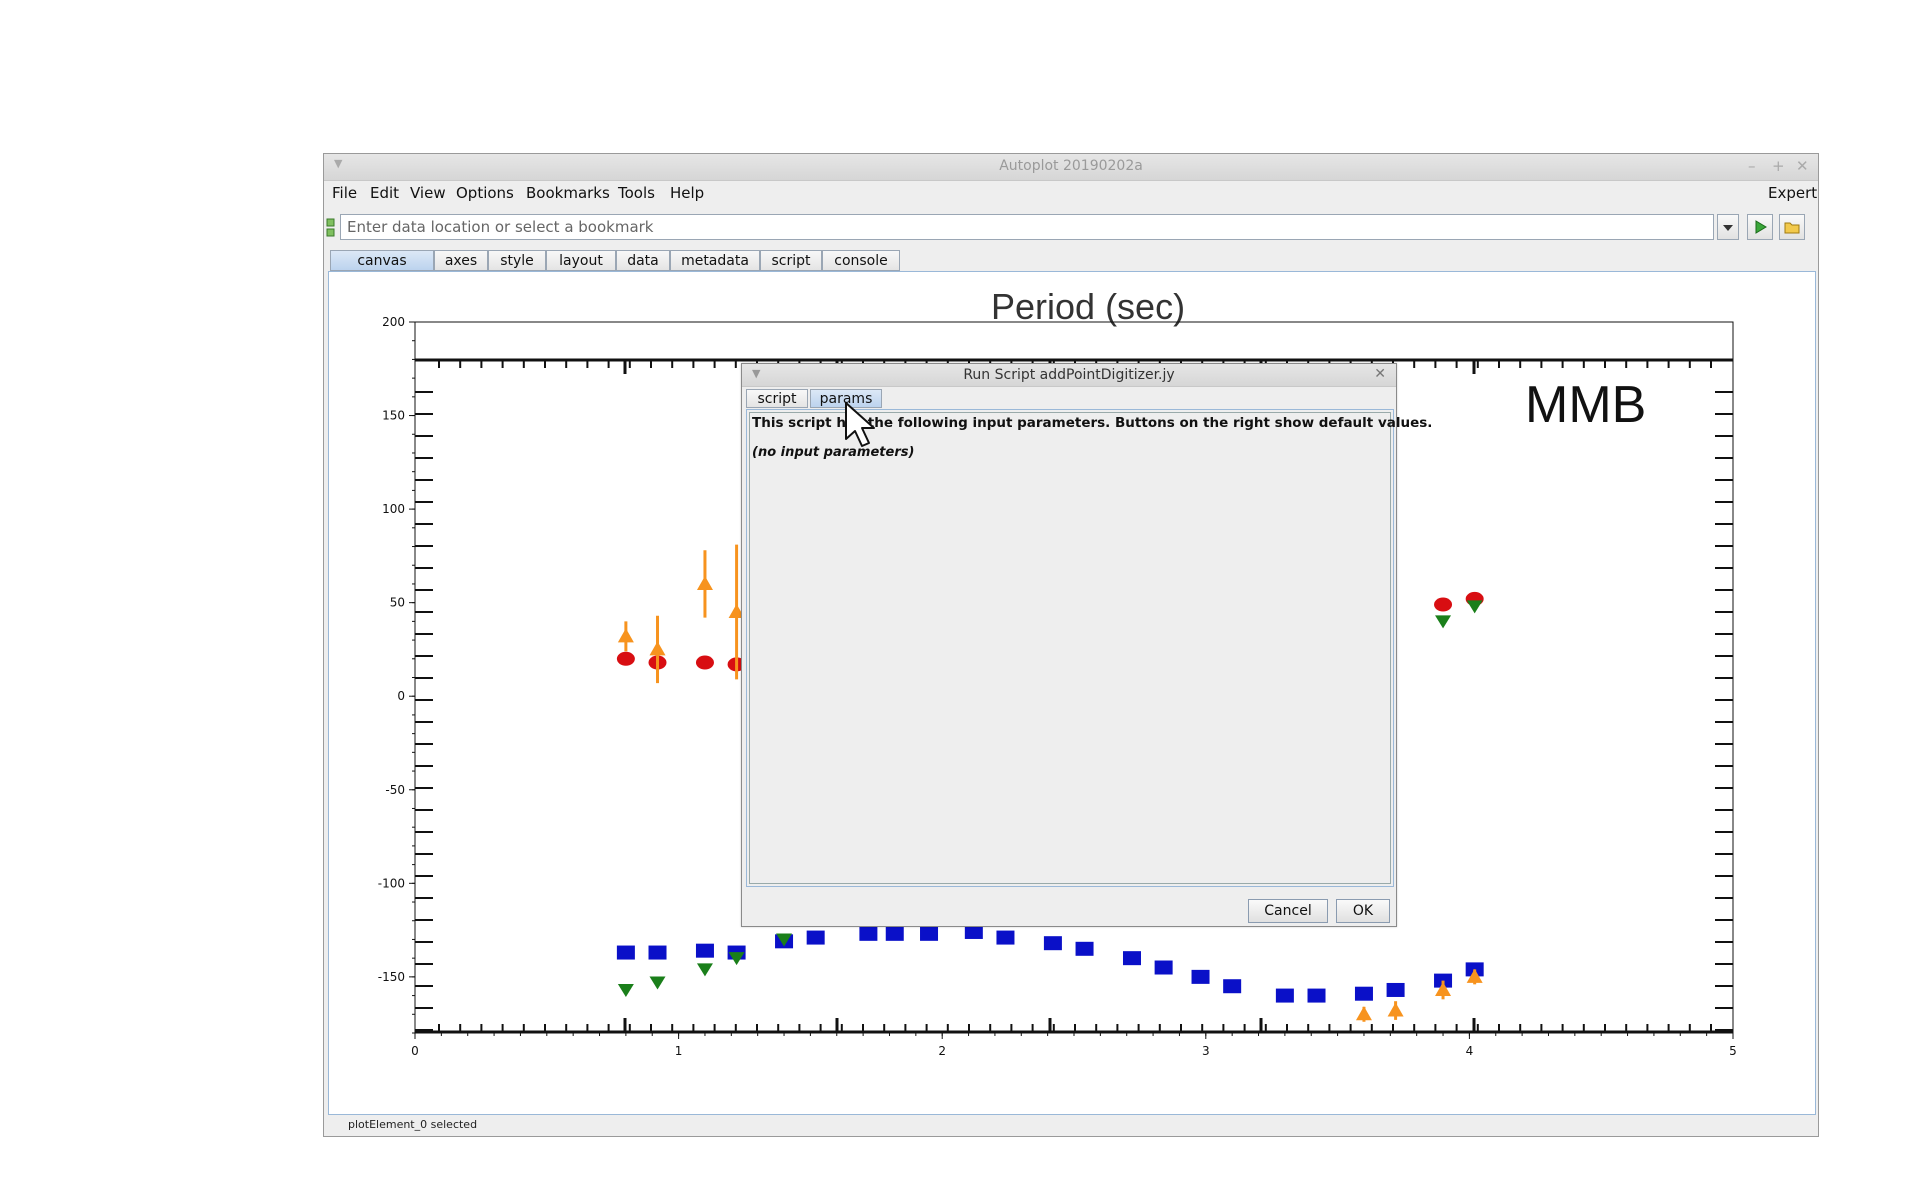 The height and width of the screenshot is (1200, 1920). What do you see at coordinates (396, 674) in the screenshot?
I see `y-axis: 200 150 100 50 0 -50 -100 -150` at bounding box center [396, 674].